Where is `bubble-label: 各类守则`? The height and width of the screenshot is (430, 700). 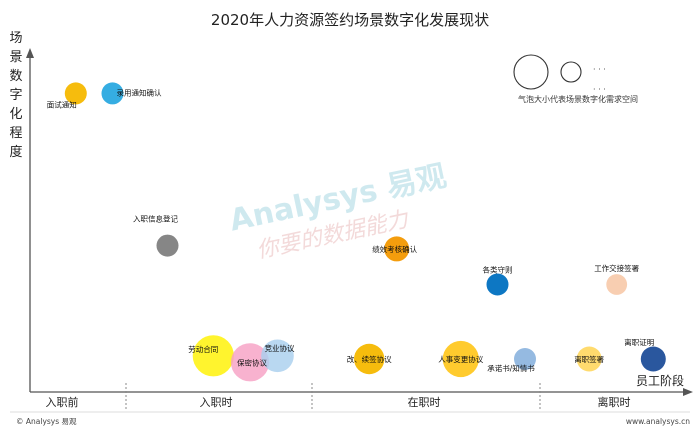 bubble-label: 各类守则 is located at coordinates (498, 270).